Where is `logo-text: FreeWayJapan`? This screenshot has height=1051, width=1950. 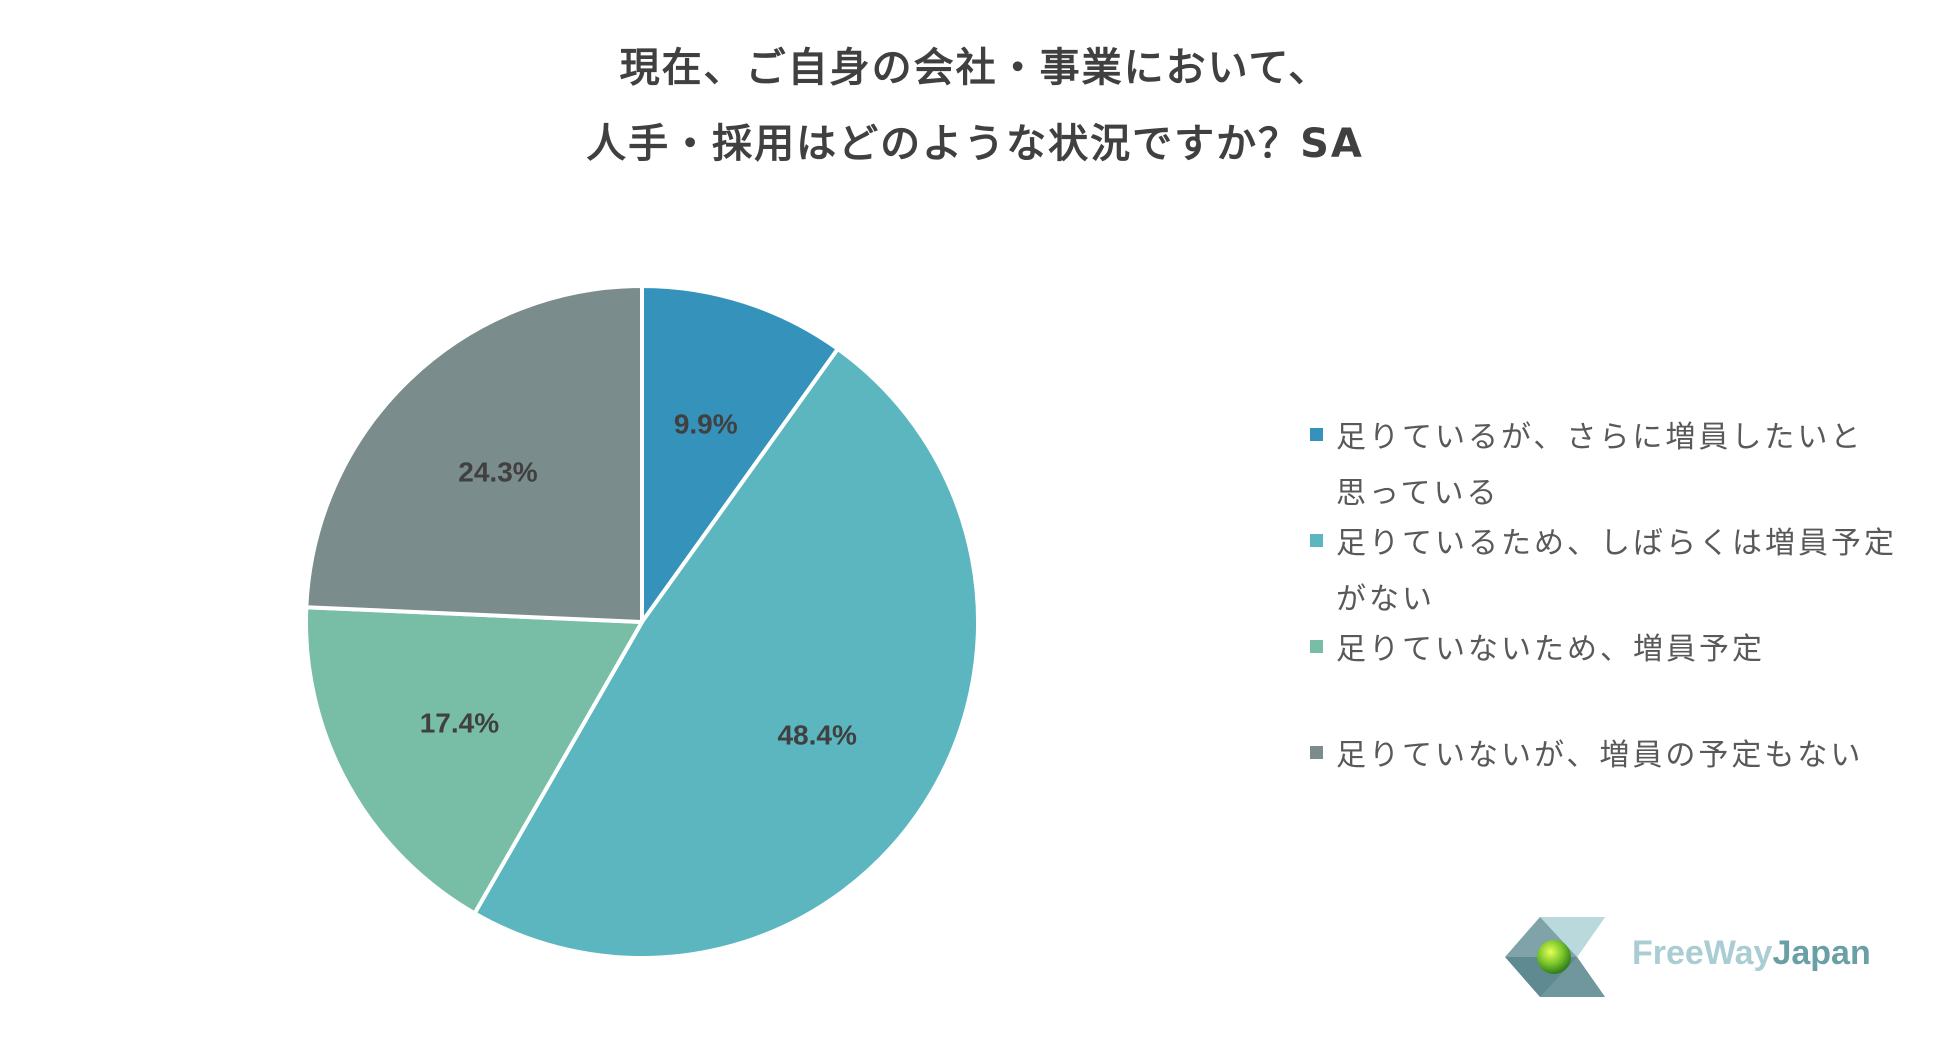 logo-text: FreeWayJapan is located at coordinates (1751, 953).